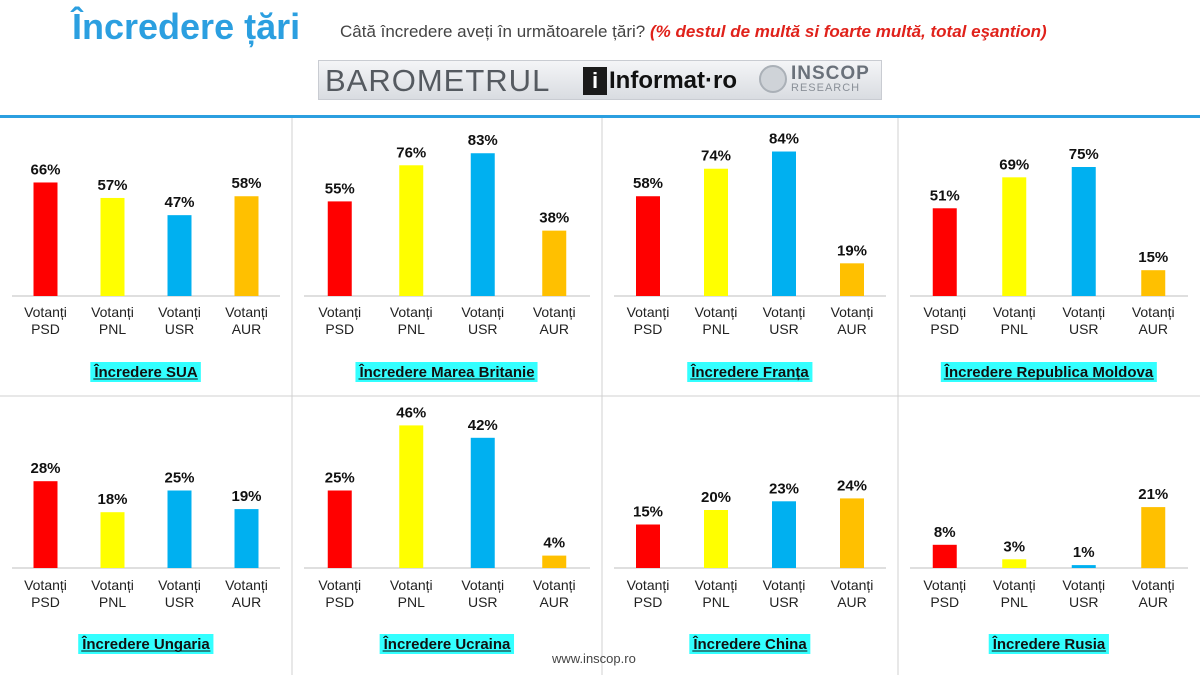  What do you see at coordinates (45, 468) in the screenshot?
I see `data-label: 28%` at bounding box center [45, 468].